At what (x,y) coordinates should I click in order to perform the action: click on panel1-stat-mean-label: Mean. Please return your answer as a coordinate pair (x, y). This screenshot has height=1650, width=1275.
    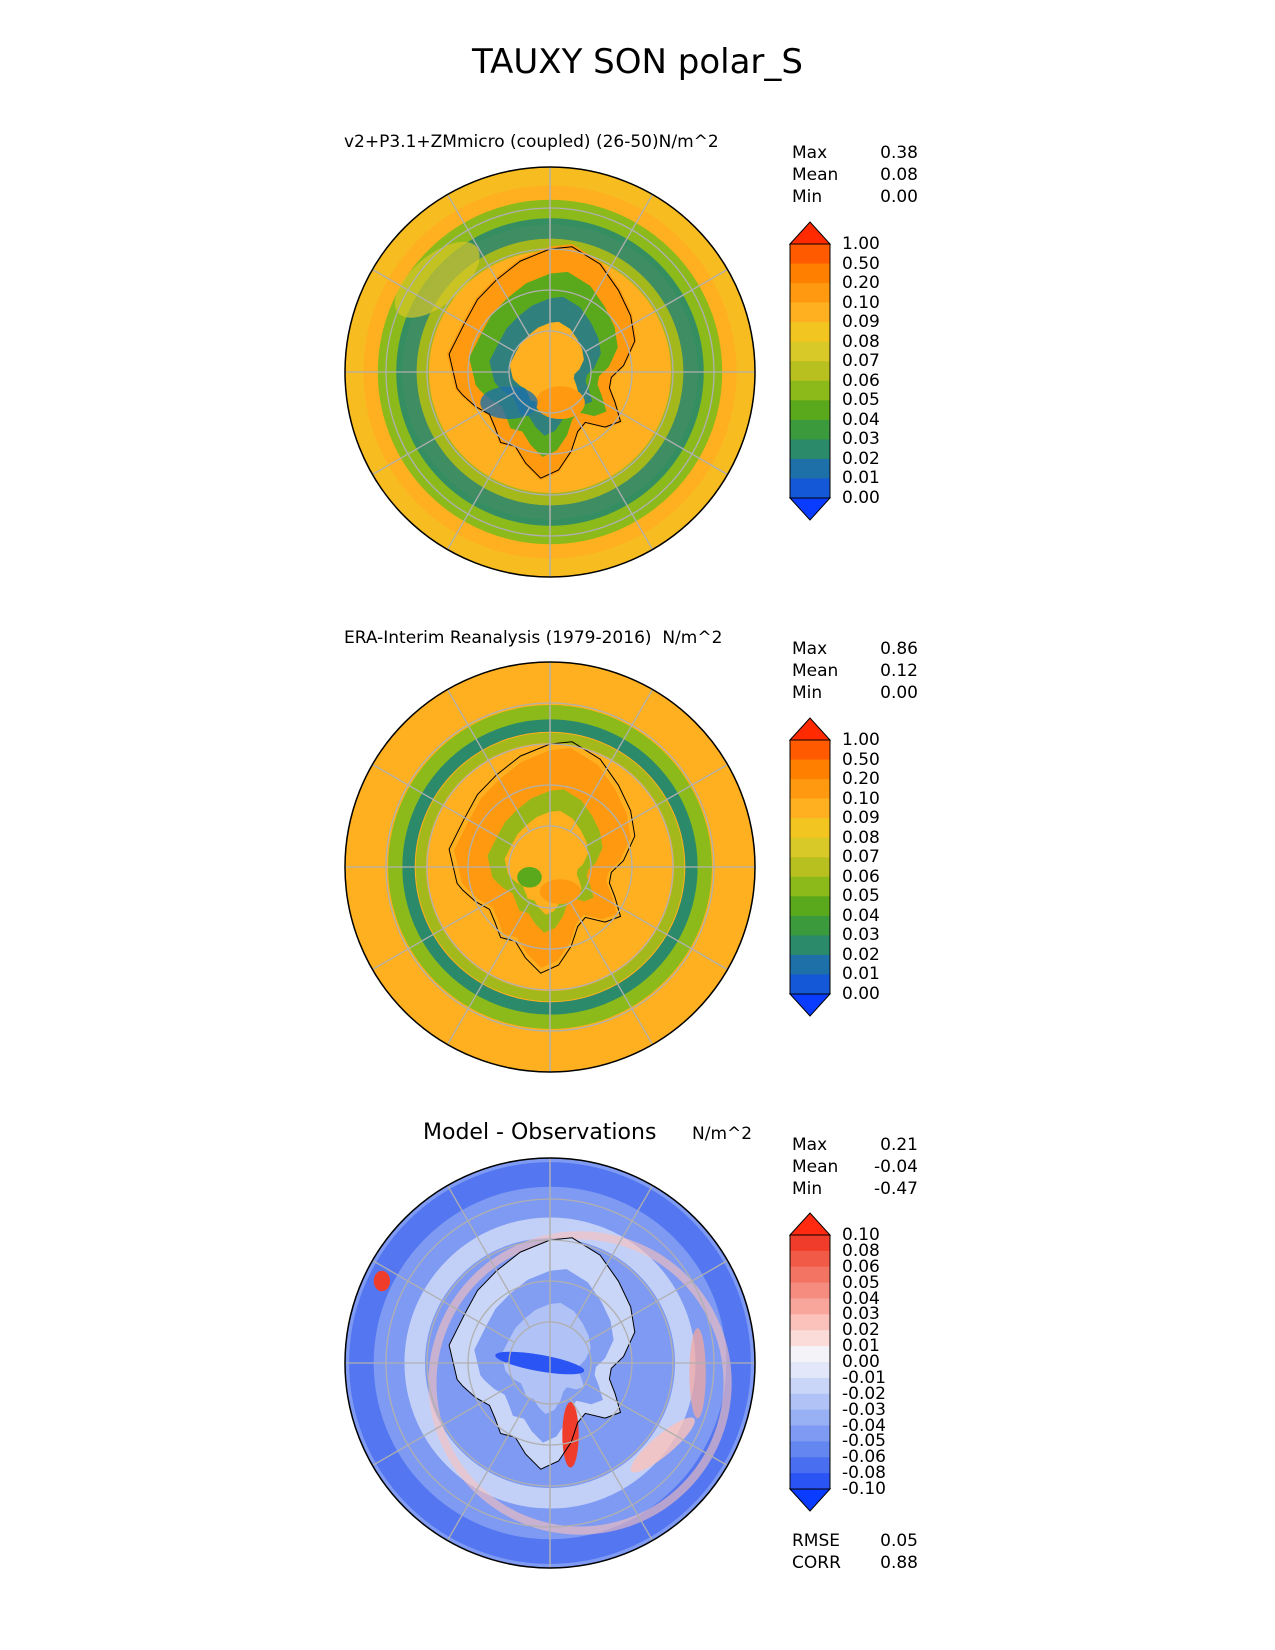
    Looking at the image, I should click on (815, 175).